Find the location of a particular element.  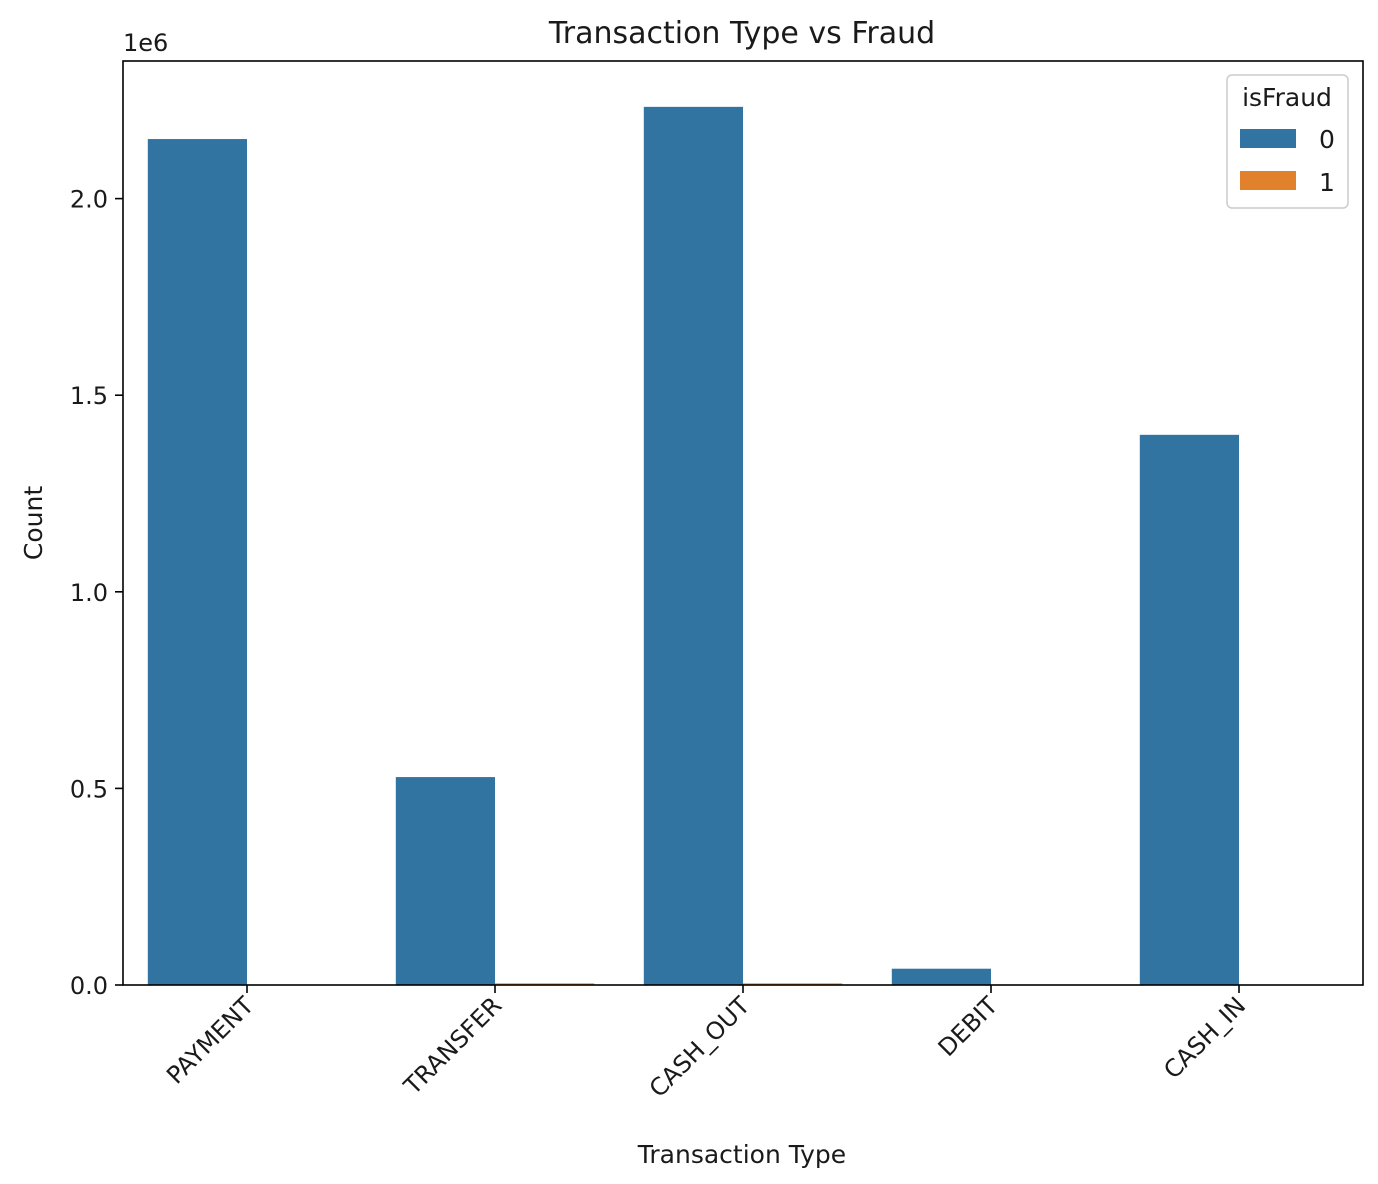

y-tick-label: 0.5 is located at coordinates (89, 789).